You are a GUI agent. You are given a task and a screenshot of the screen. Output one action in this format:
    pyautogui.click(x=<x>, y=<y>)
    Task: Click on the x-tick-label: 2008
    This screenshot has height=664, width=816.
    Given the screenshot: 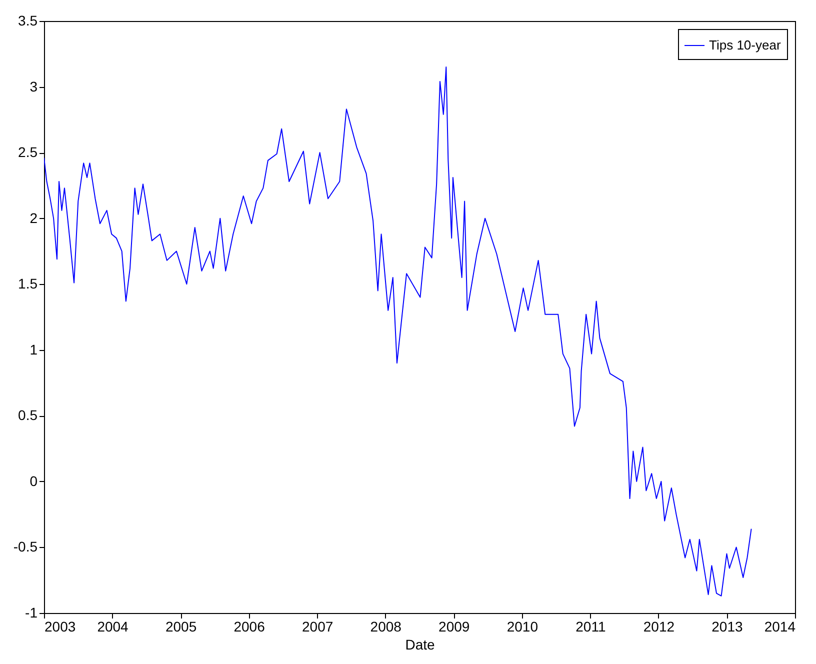 What is the action you would take?
    pyautogui.click(x=386, y=626)
    